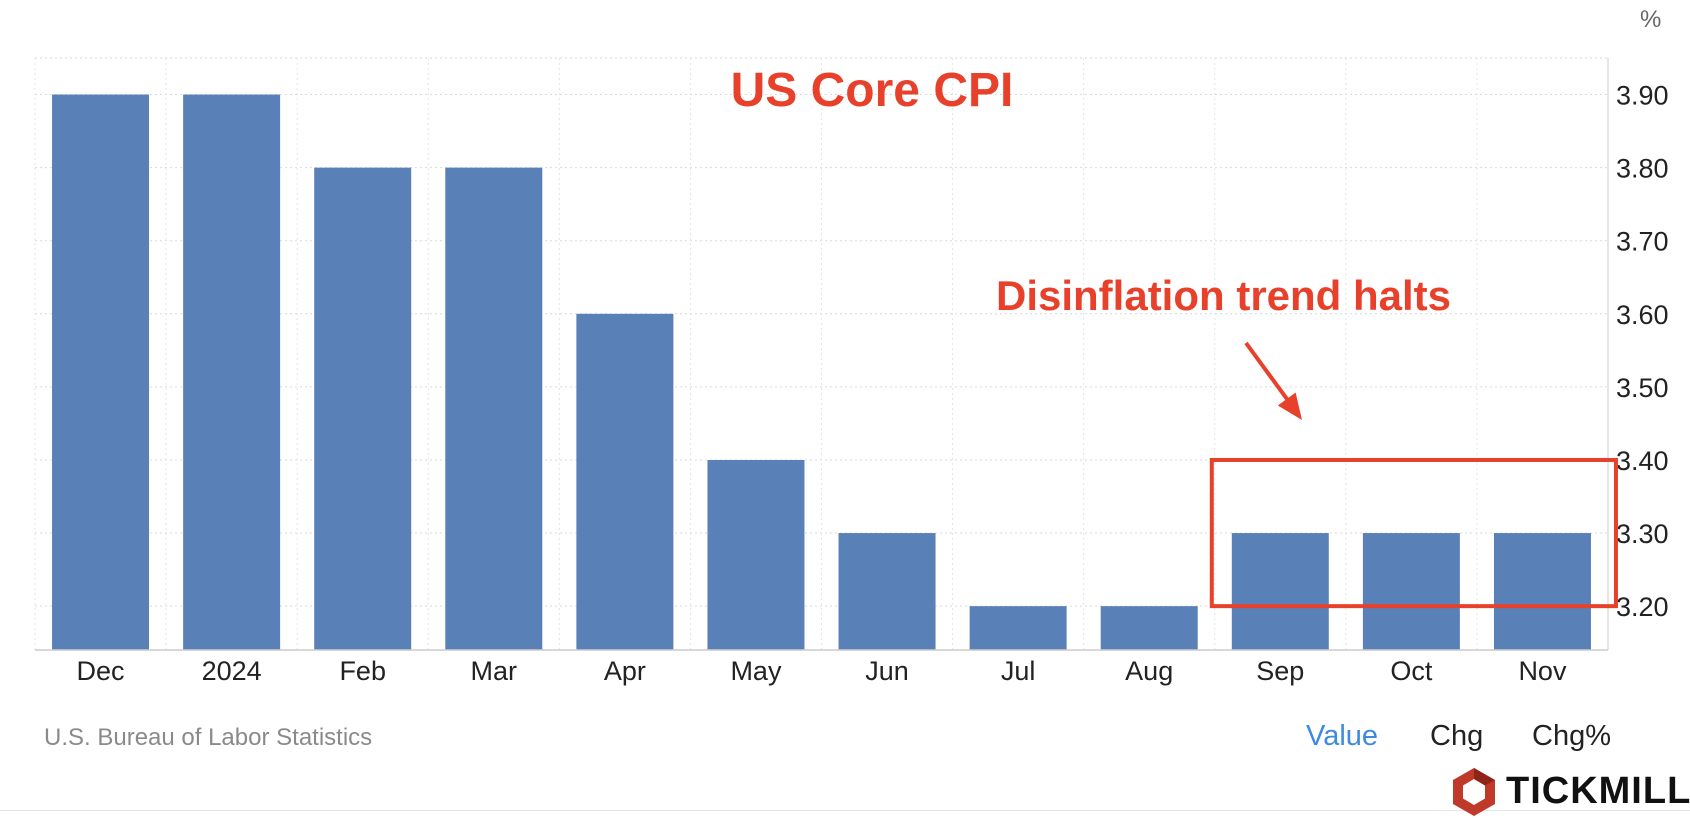 This screenshot has height=818, width=1690. I want to click on divider, so click(845, 810).